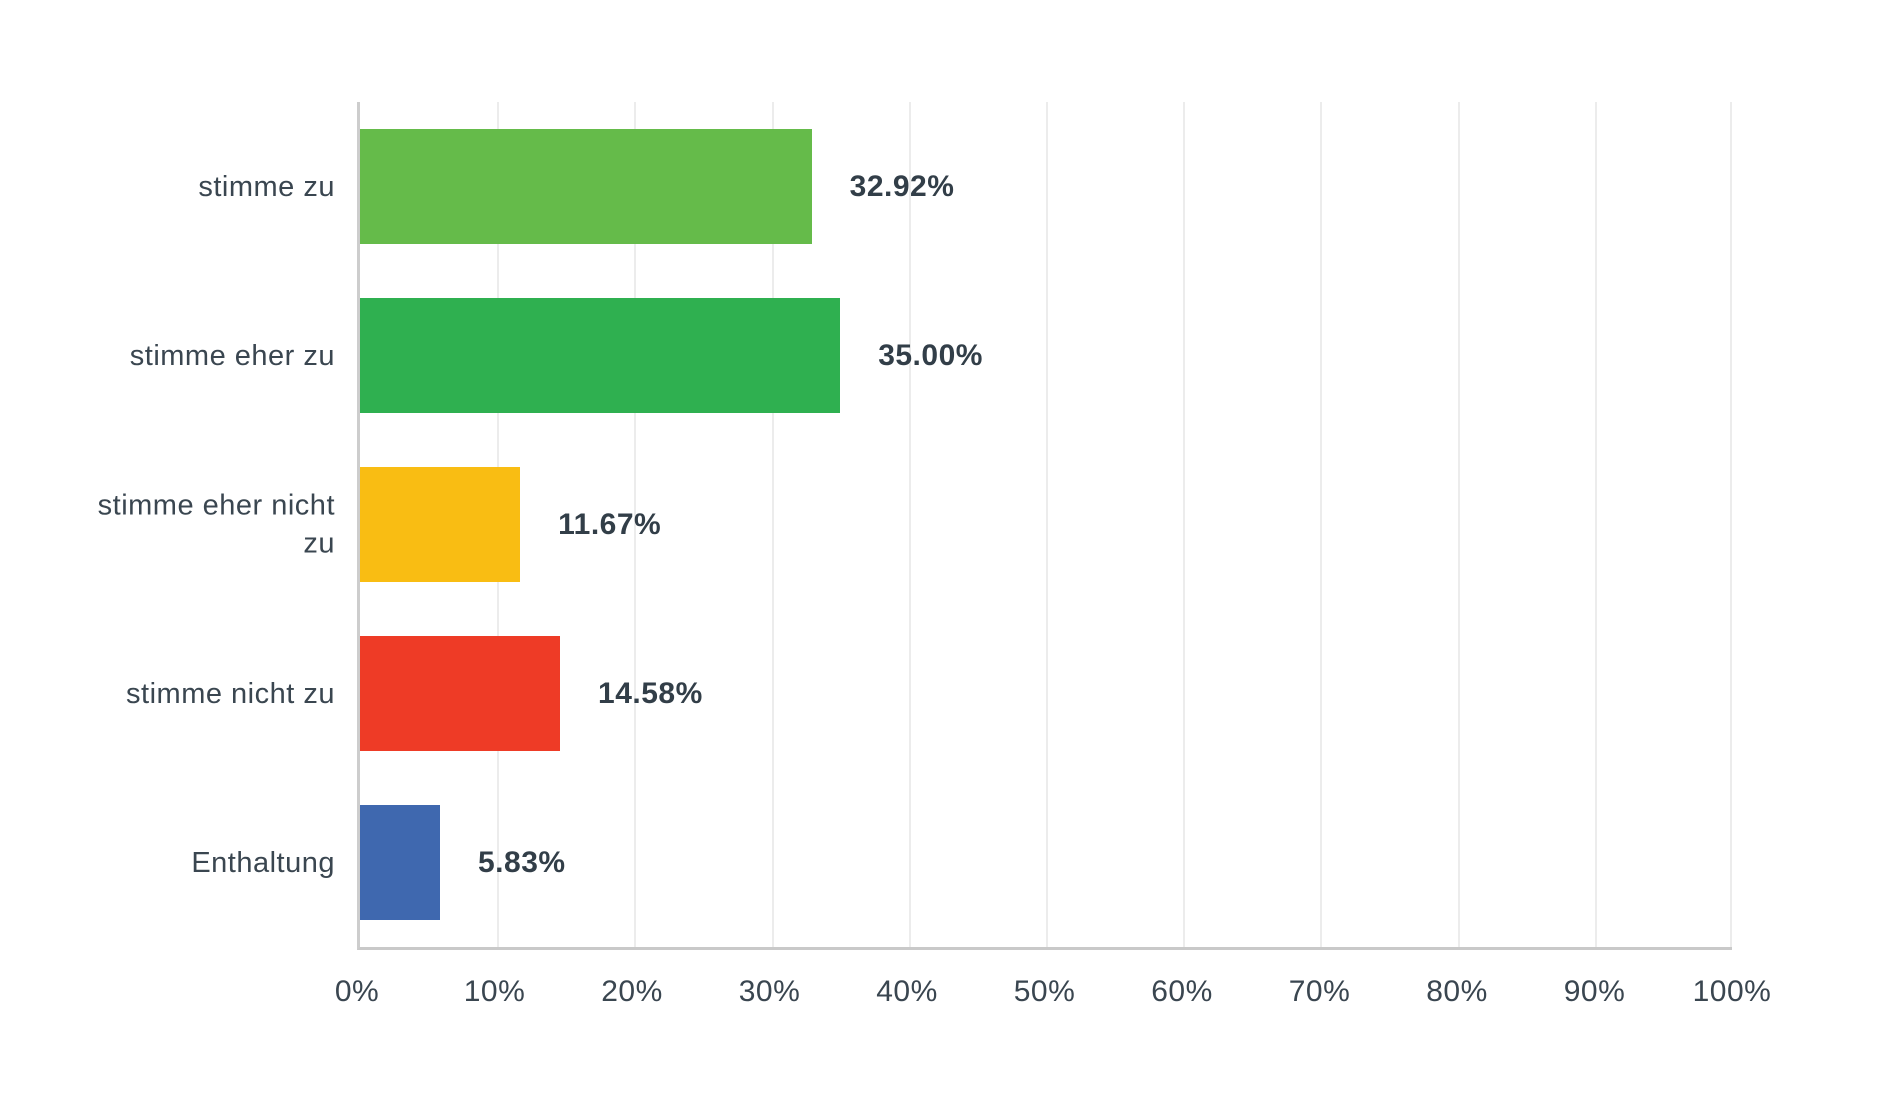 This screenshot has height=1102, width=1897. What do you see at coordinates (1458, 524) in the screenshot?
I see `gridline-80pct` at bounding box center [1458, 524].